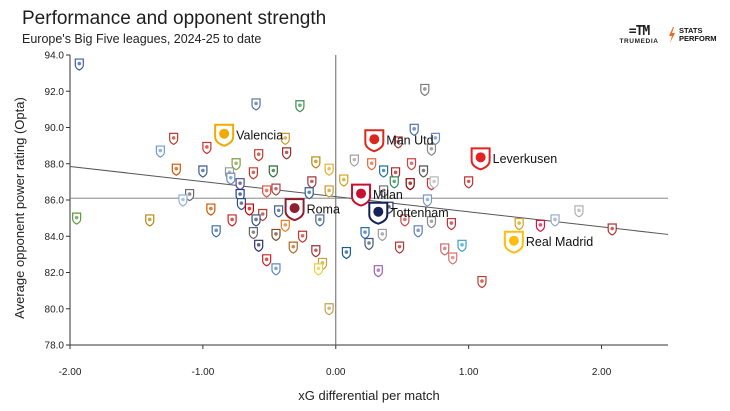  I want to click on team-label: Real Madrid, so click(559, 242).